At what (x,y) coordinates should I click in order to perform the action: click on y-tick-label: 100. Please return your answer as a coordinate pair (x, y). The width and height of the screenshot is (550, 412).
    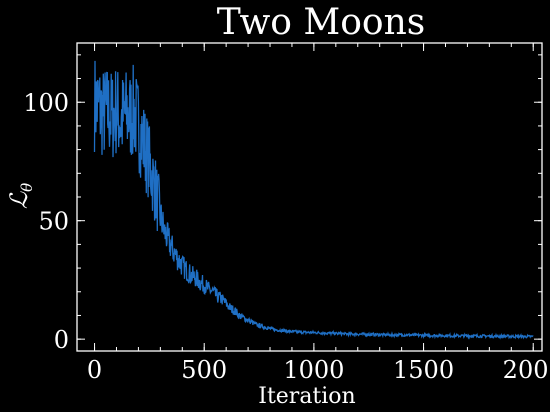
    Looking at the image, I should click on (46, 103).